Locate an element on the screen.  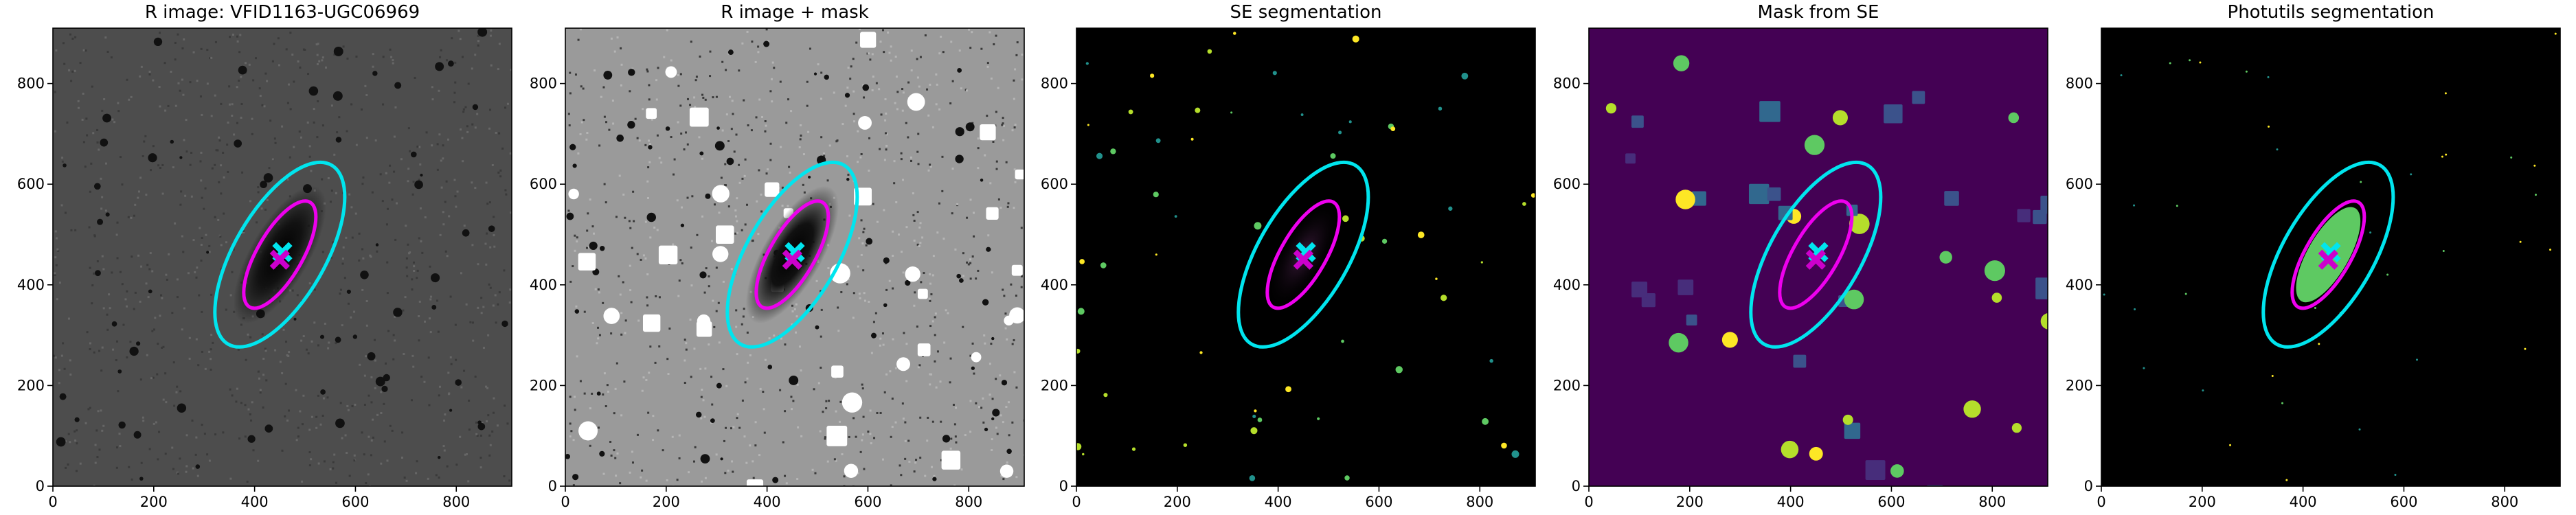
center-marker is located at coordinates (279, 259).